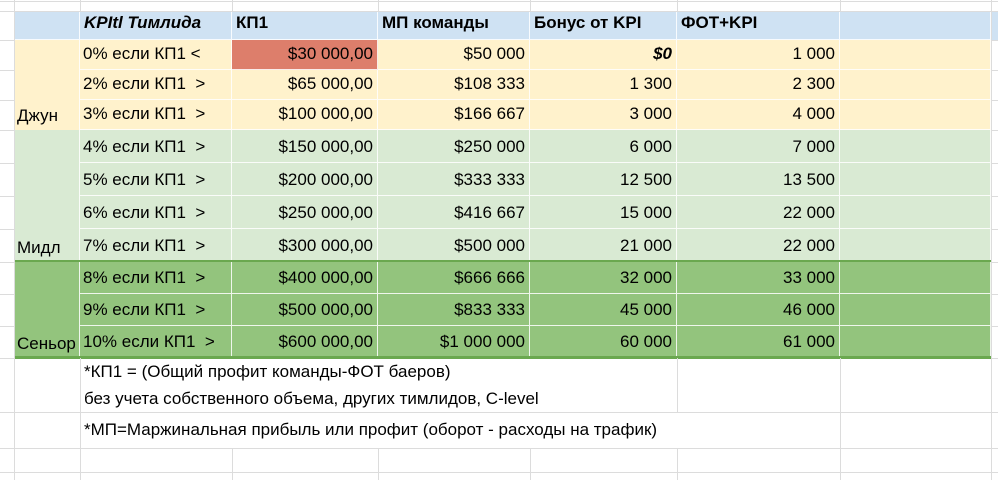  I want to click on cell-fot: 13 500, so click(758, 179).